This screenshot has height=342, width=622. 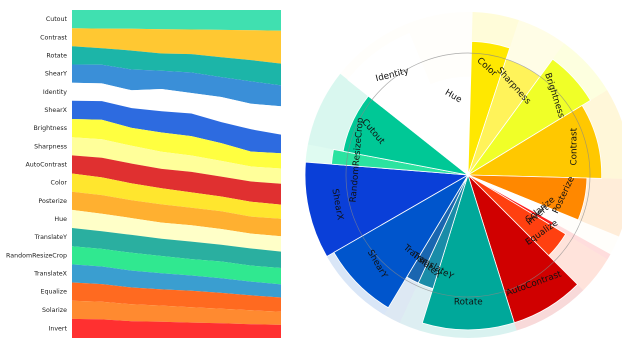 I want to click on area-band-contrast, so click(x=176, y=46).